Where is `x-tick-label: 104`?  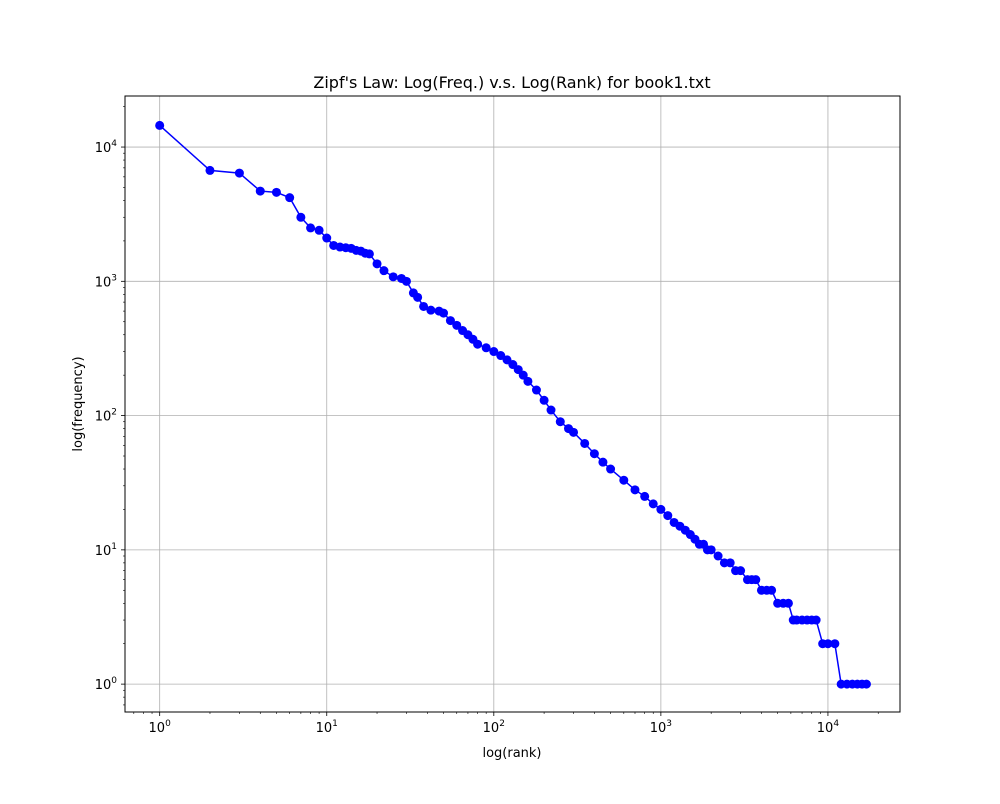
x-tick-label: 104 is located at coordinates (828, 727).